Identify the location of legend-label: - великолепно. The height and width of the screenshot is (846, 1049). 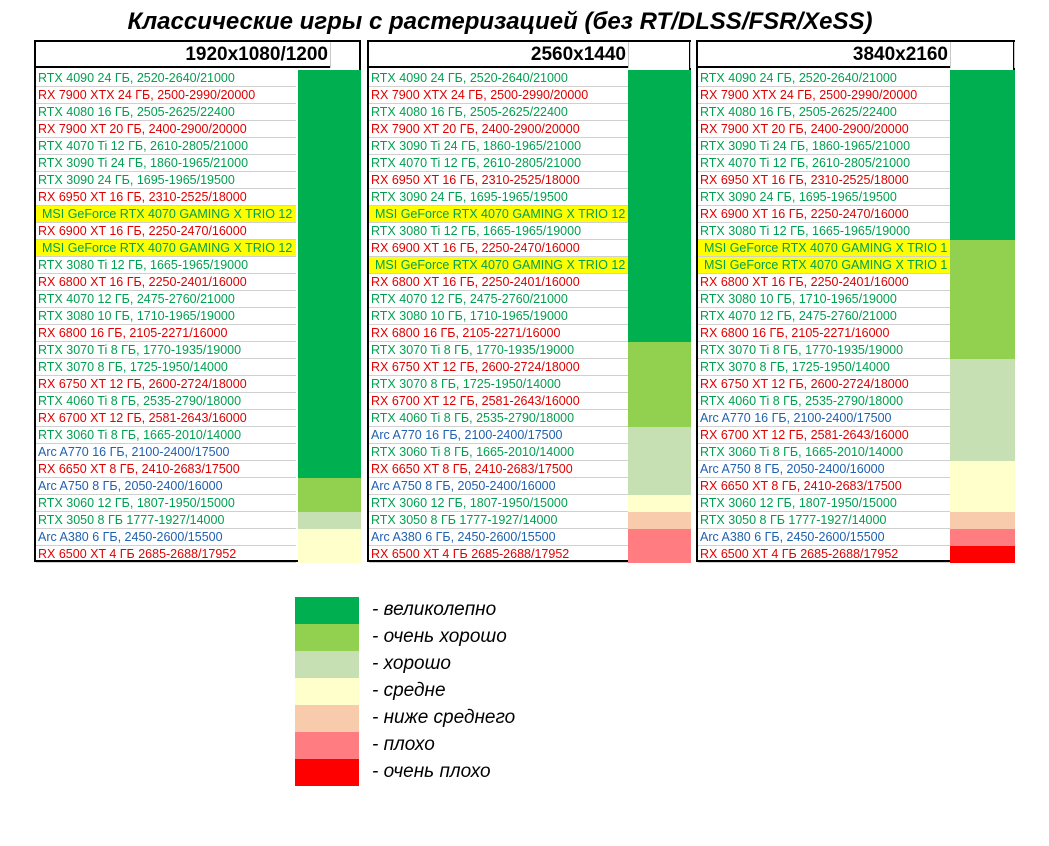
(434, 609).